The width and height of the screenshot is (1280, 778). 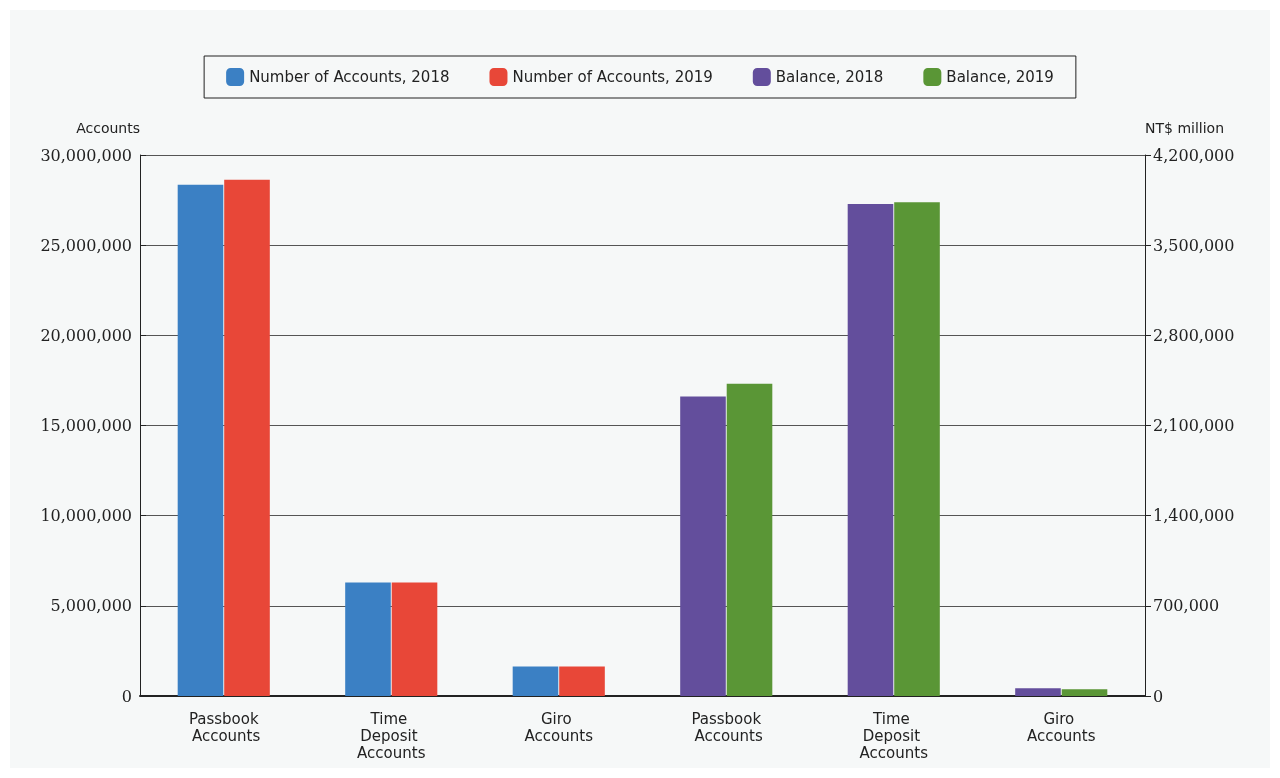 What do you see at coordinates (1194, 516) in the screenshot?
I see `y2-tick-label: 1,400,000` at bounding box center [1194, 516].